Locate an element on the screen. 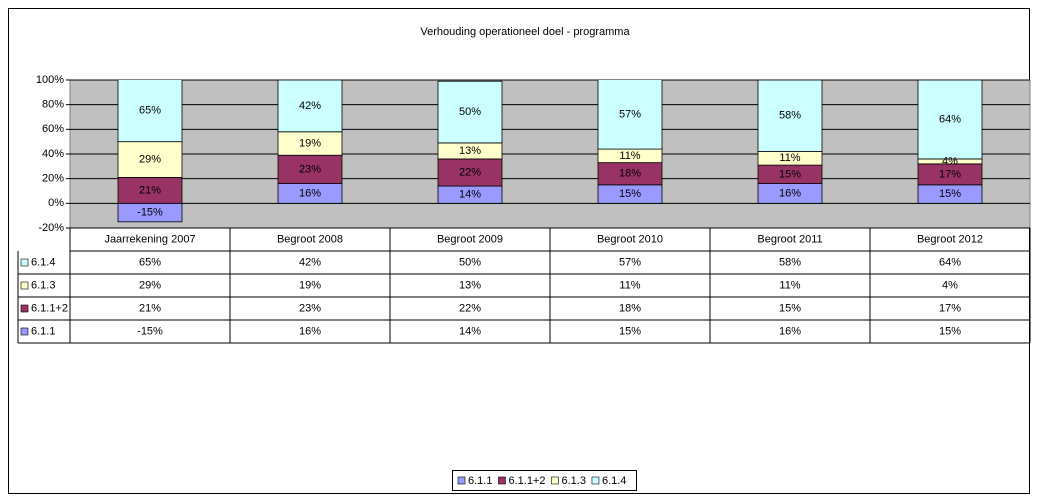  table-cell: 42% is located at coordinates (310, 262).